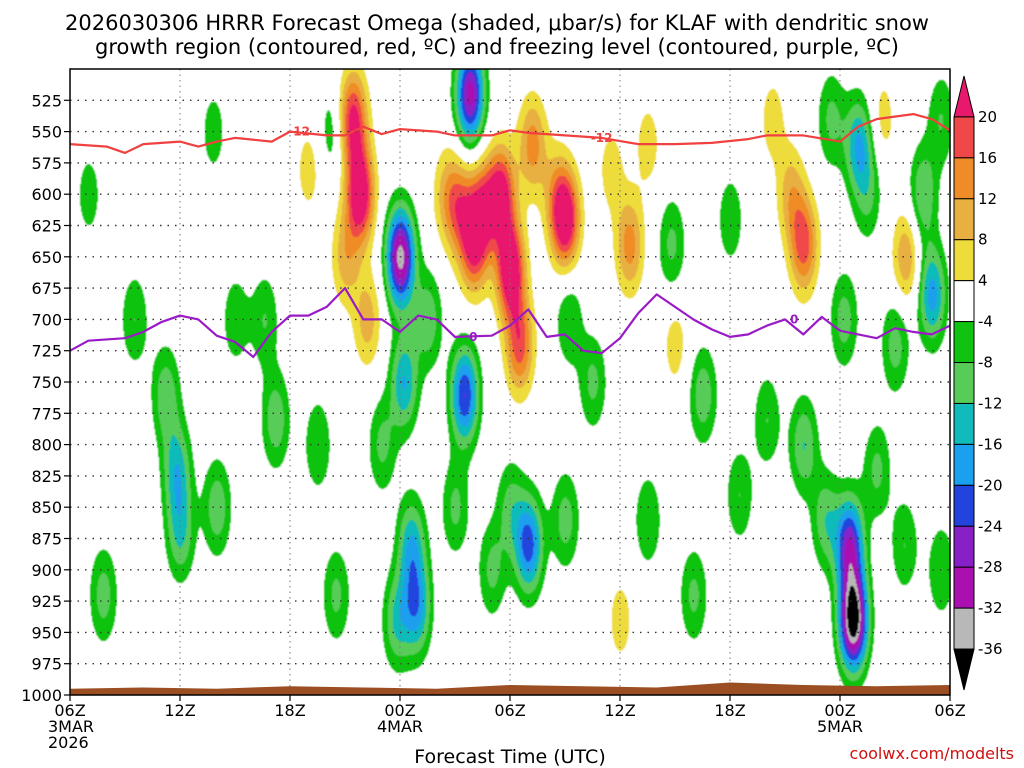 The image size is (1024, 768). I want to click on colorbar: 20 16 12 8 4 -4 -8 -12 -16 -20 -24 -28 -32 -36, so click(978, 383).